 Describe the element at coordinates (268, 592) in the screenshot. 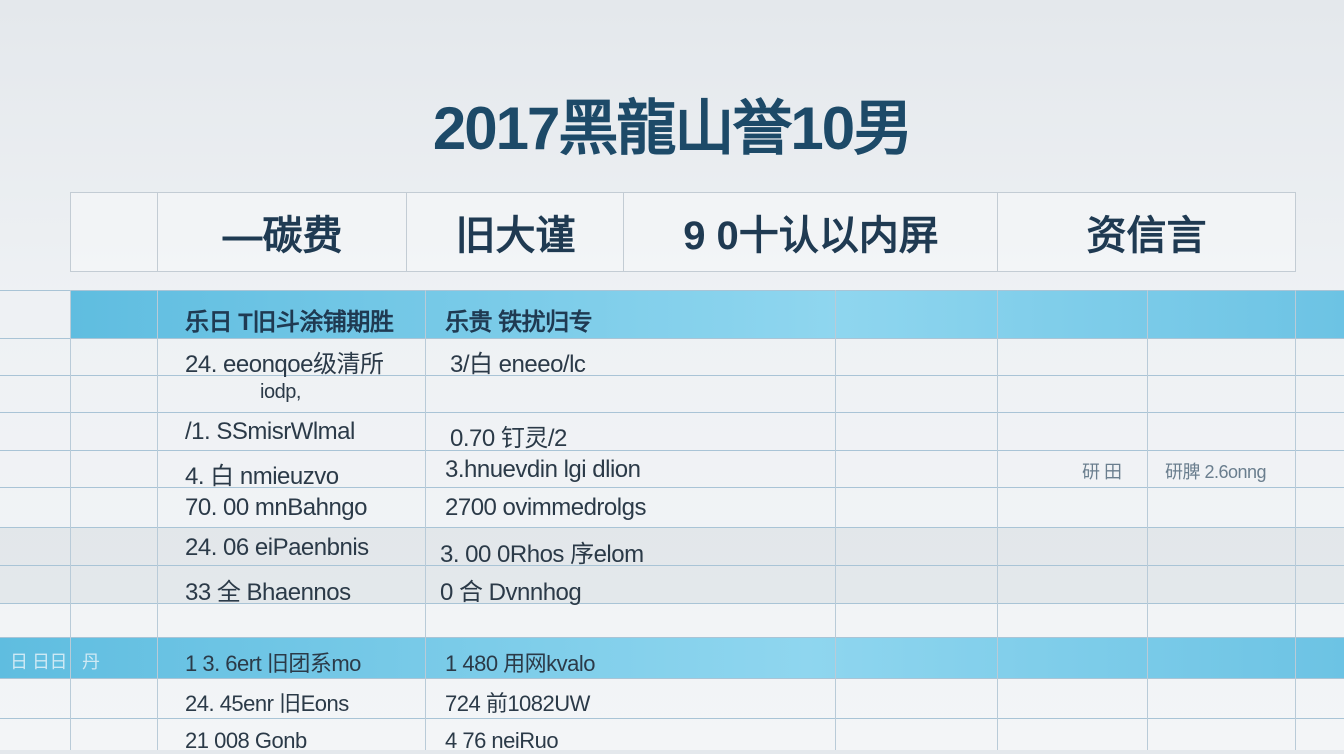

I see `row-7-col1: 33 全 Bhaennos` at that location.